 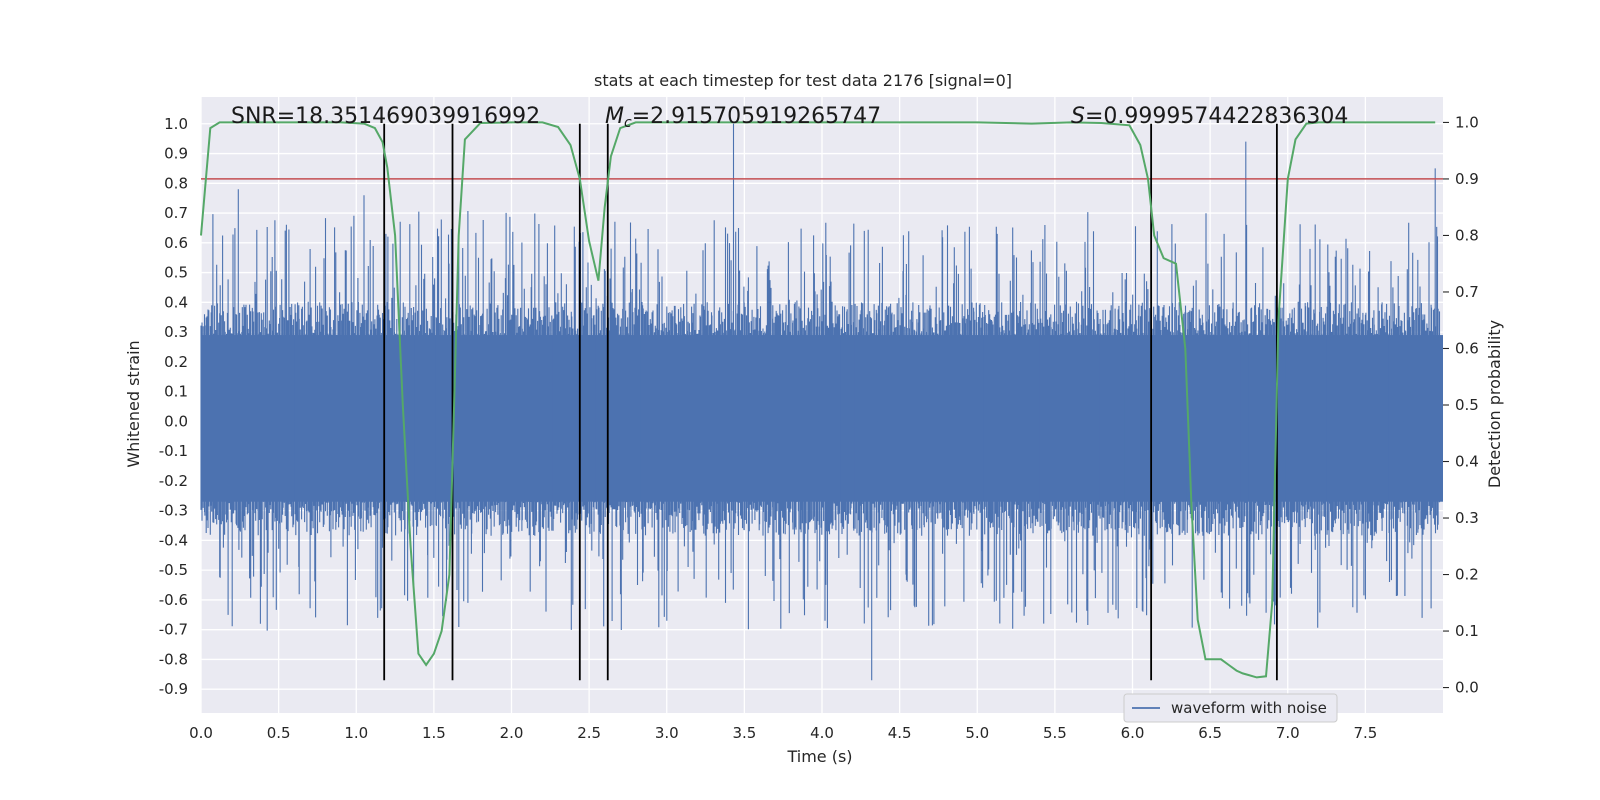 What do you see at coordinates (176, 392) in the screenshot?
I see `y-tick-label: 0.1` at bounding box center [176, 392].